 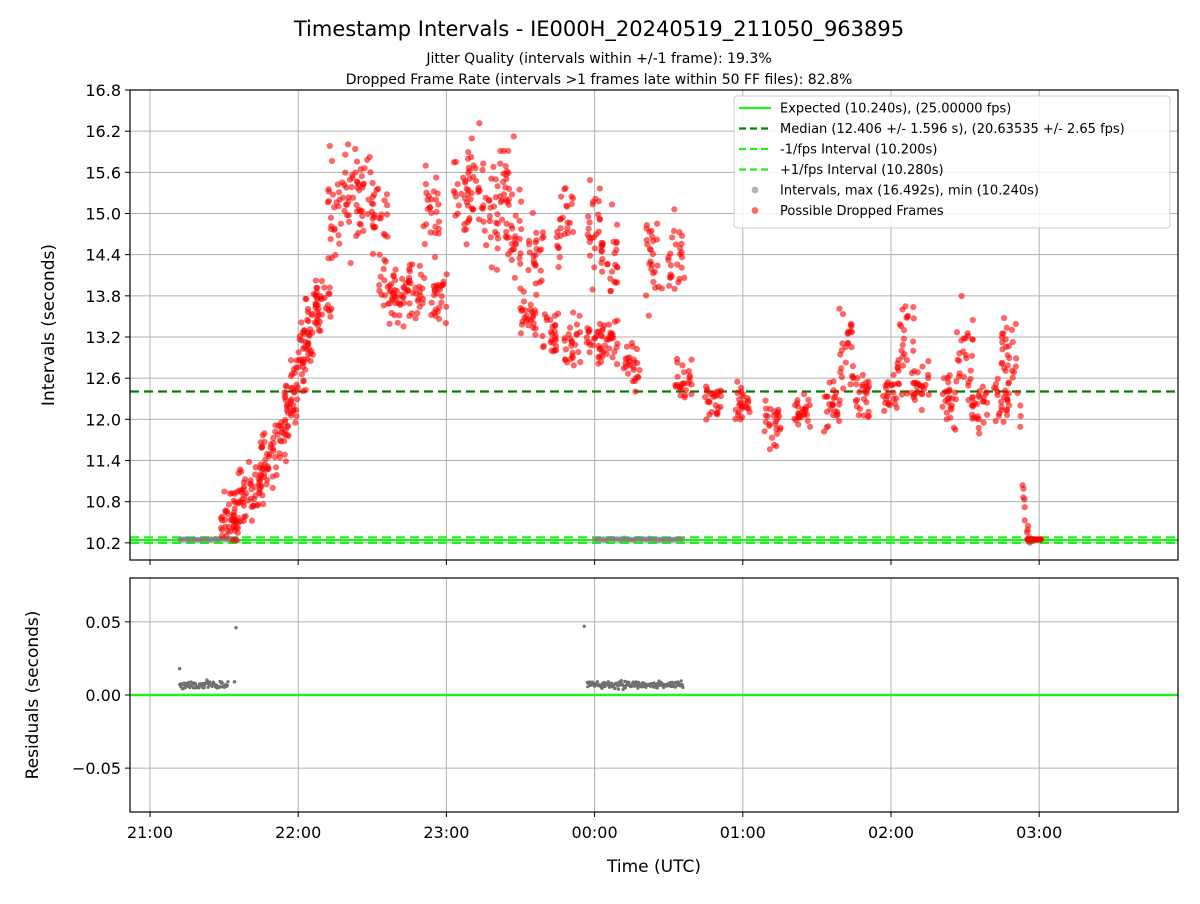 I want to click on top-ytick-label-10: 16.2, so click(x=103, y=131).